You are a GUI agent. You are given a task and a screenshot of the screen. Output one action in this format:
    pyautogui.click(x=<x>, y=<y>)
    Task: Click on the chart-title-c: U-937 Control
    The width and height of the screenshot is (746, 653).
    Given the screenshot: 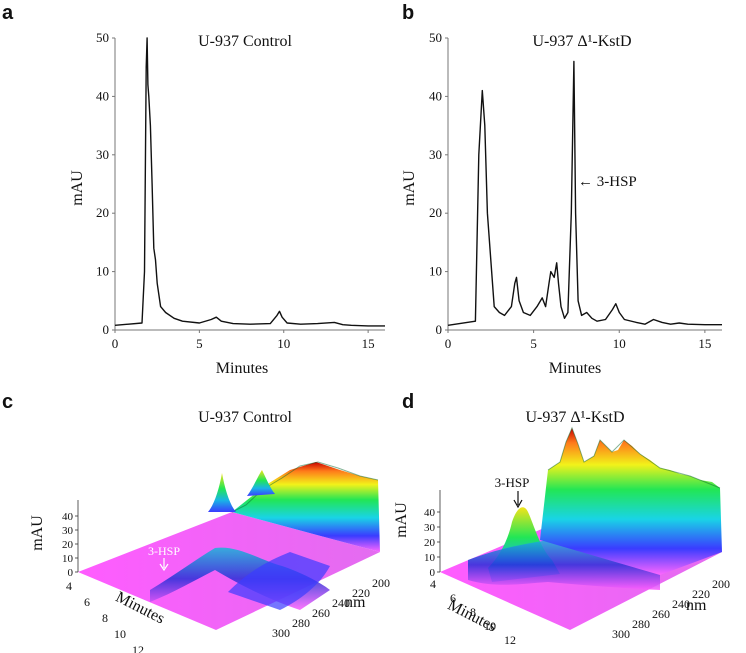 What is the action you would take?
    pyautogui.click(x=245, y=417)
    